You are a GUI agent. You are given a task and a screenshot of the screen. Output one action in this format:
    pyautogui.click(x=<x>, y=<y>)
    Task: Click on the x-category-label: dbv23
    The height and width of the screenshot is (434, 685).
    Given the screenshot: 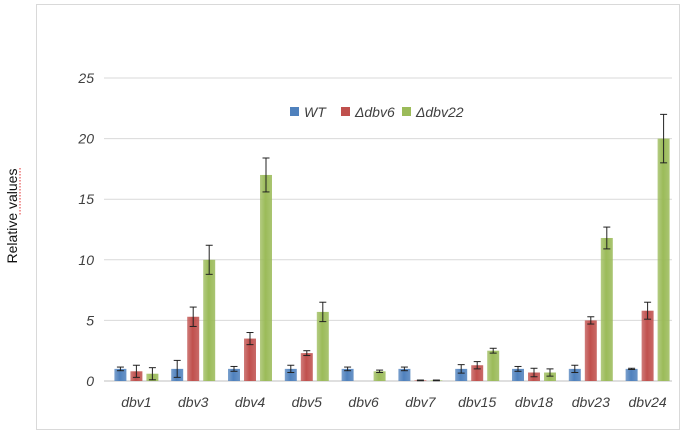 What is the action you would take?
    pyautogui.click(x=591, y=402)
    